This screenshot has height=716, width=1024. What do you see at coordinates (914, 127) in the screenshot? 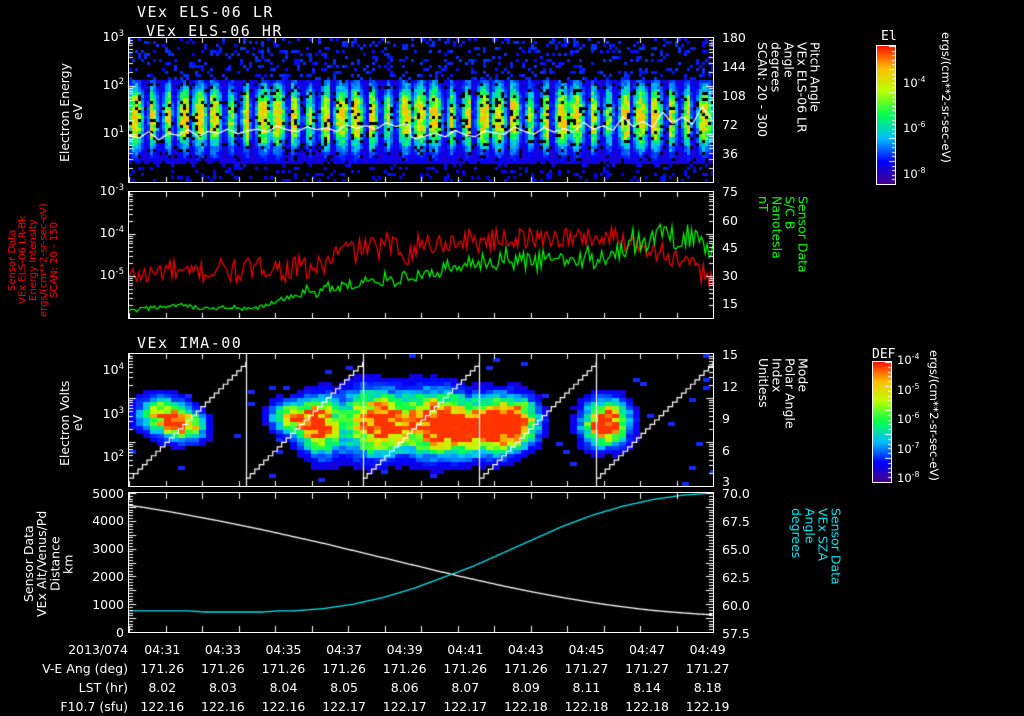
I see `colorbar1-tick-2: 10⁻⁶` at bounding box center [914, 127].